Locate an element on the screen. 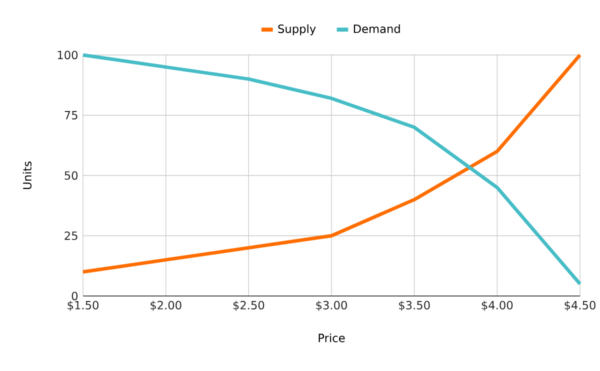  x-tick-label: $4.00 is located at coordinates (497, 305).